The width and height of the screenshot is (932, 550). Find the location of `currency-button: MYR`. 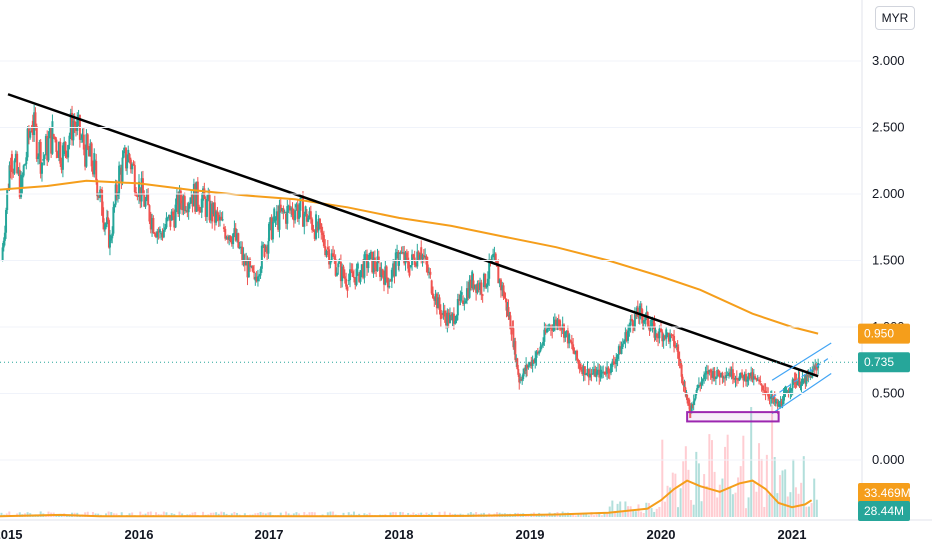

currency-button: MYR is located at coordinates (895, 18).